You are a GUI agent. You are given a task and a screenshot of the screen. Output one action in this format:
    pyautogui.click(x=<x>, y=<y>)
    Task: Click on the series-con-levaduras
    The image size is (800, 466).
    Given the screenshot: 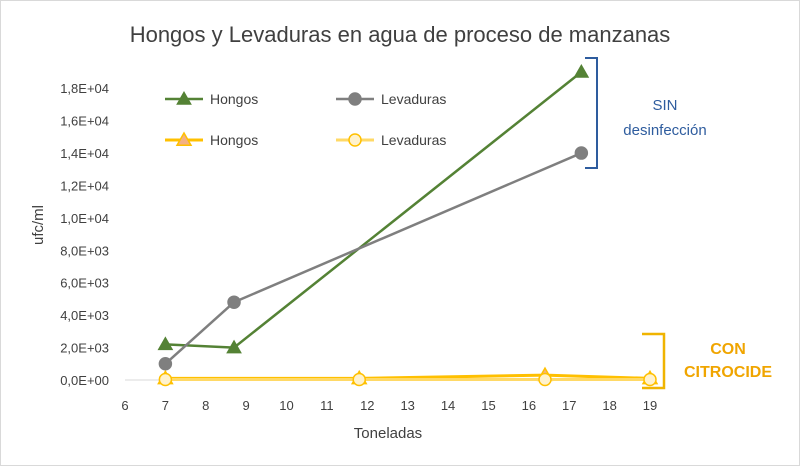 What is the action you would take?
    pyautogui.click(x=407, y=379)
    